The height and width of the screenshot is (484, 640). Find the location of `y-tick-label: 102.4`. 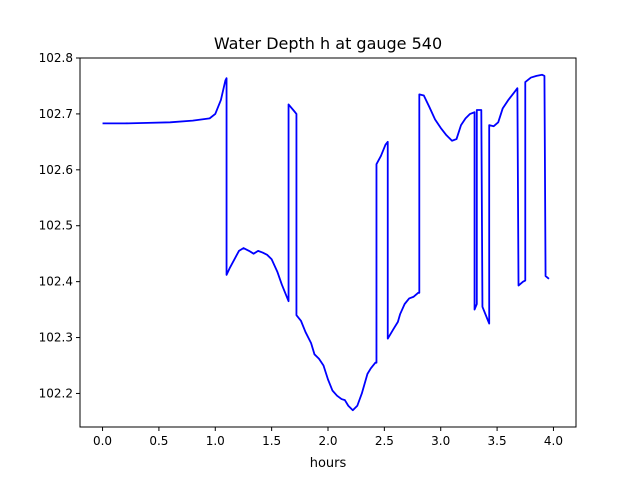

y-tick-label: 102.4 is located at coordinates (56, 282).